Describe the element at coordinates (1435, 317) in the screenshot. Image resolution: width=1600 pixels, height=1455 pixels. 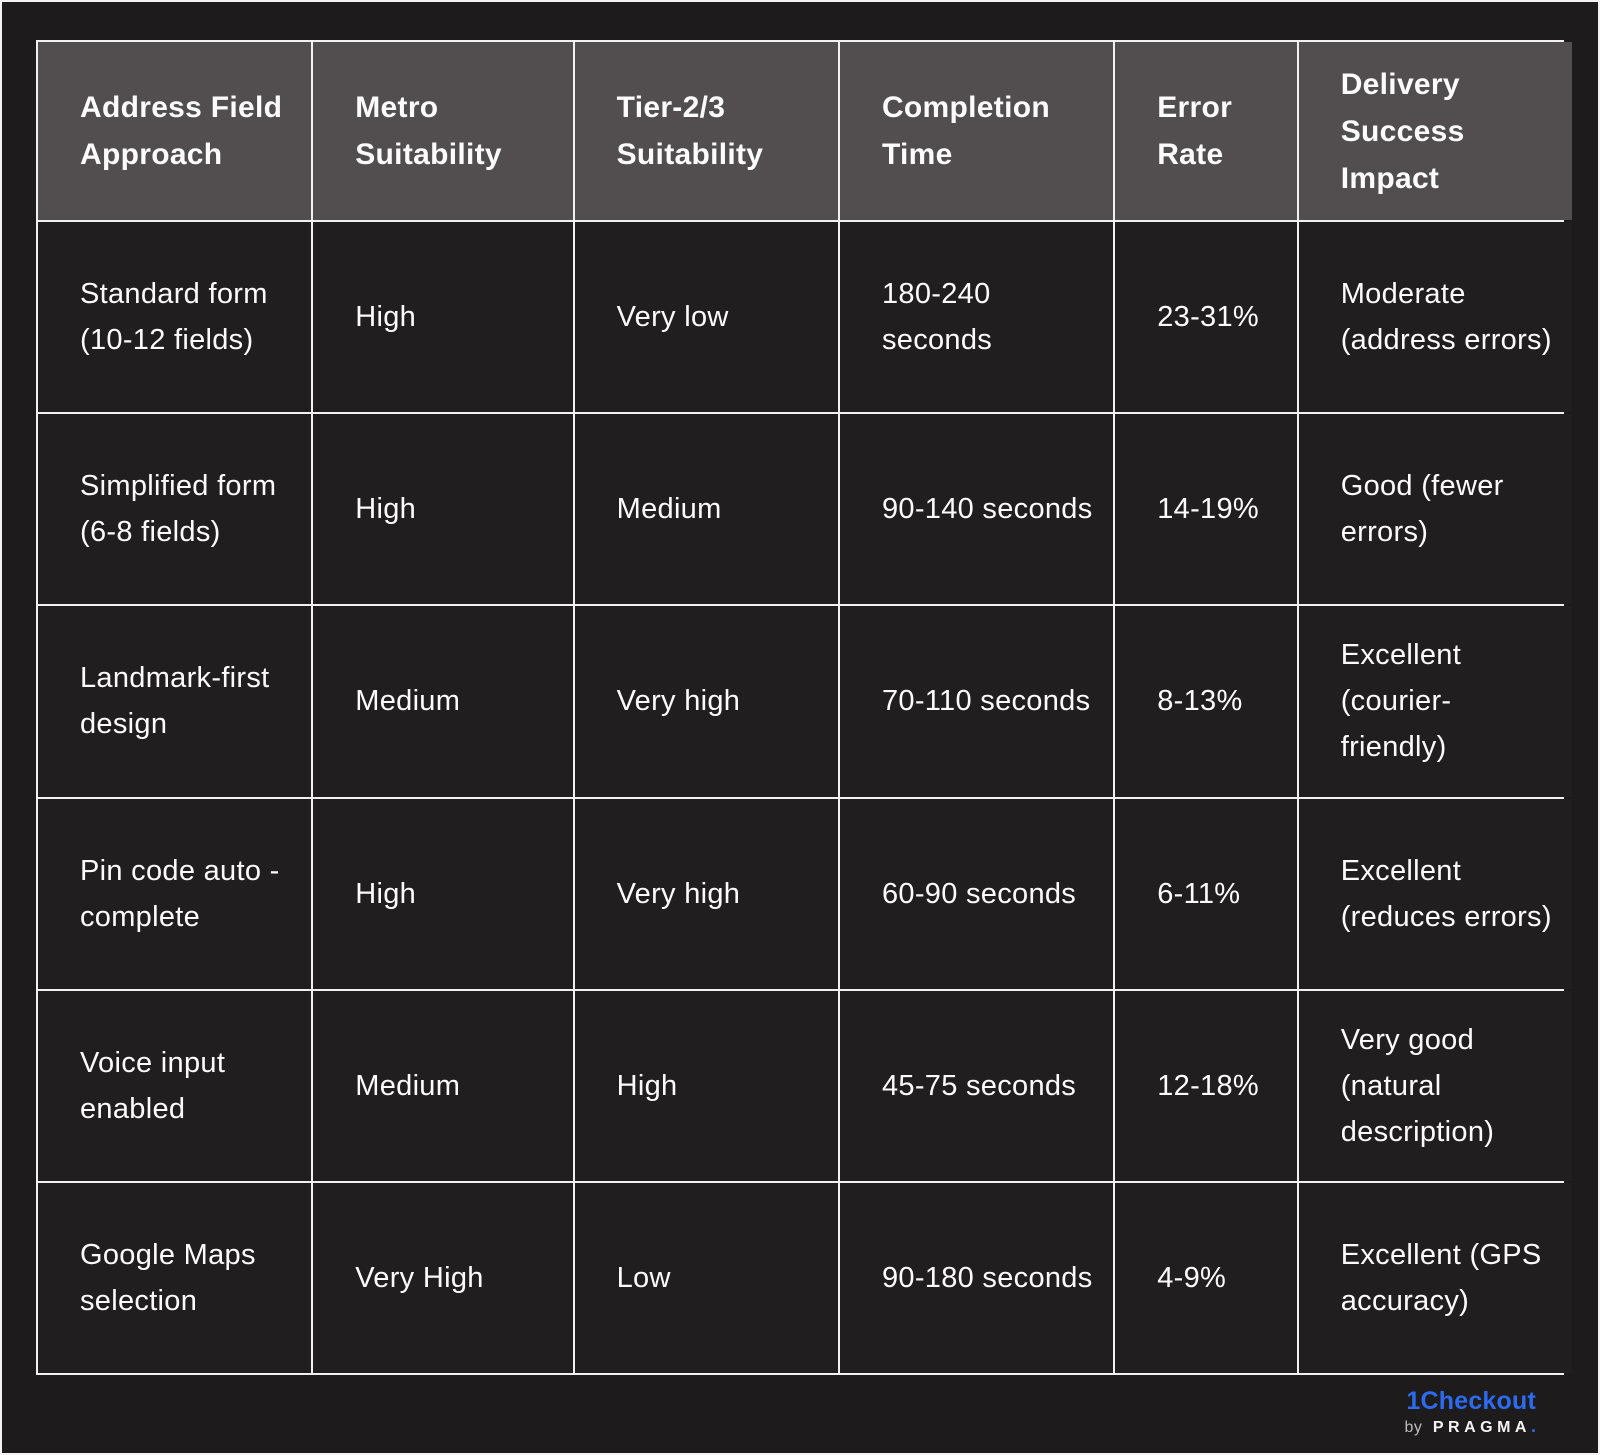
I see `table-cell: Moderate (address errors)` at that location.